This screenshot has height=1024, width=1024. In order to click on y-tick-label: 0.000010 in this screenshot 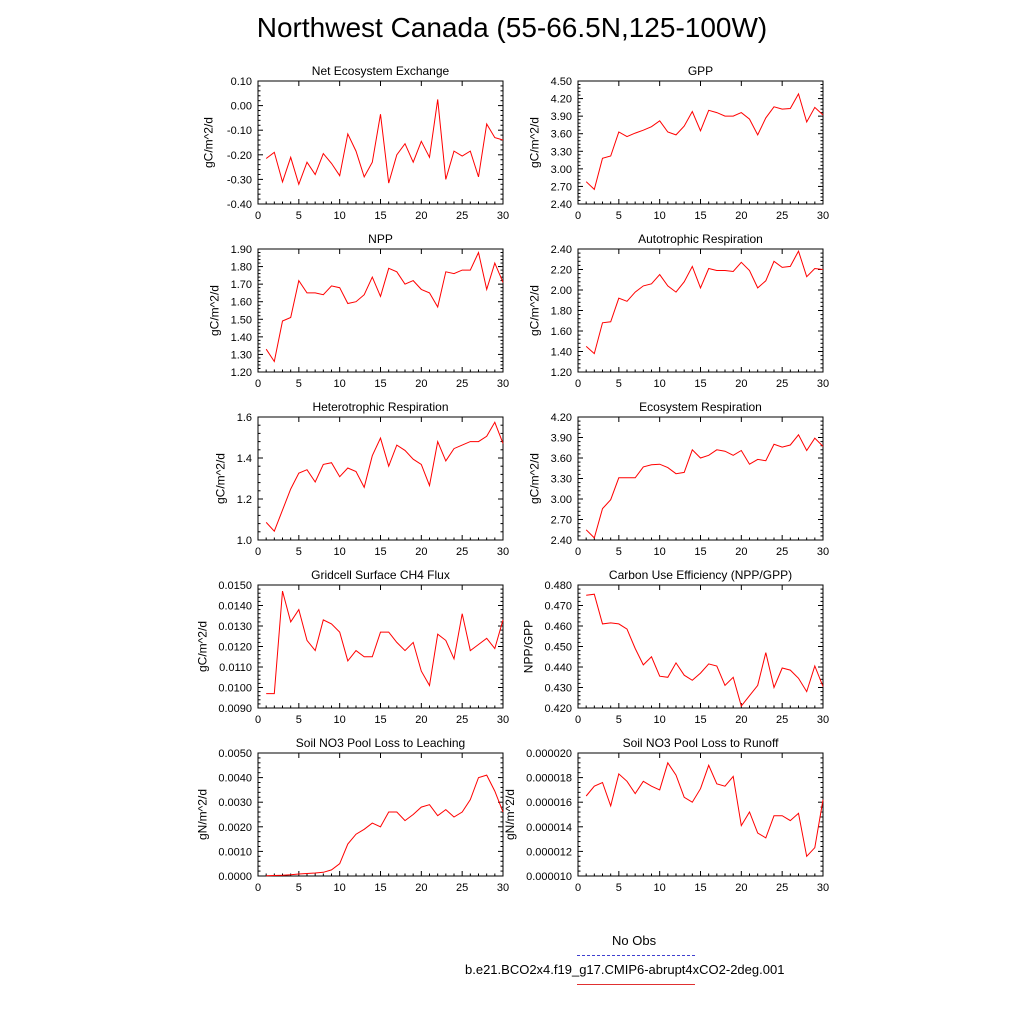, I will do `click(549, 877)`.